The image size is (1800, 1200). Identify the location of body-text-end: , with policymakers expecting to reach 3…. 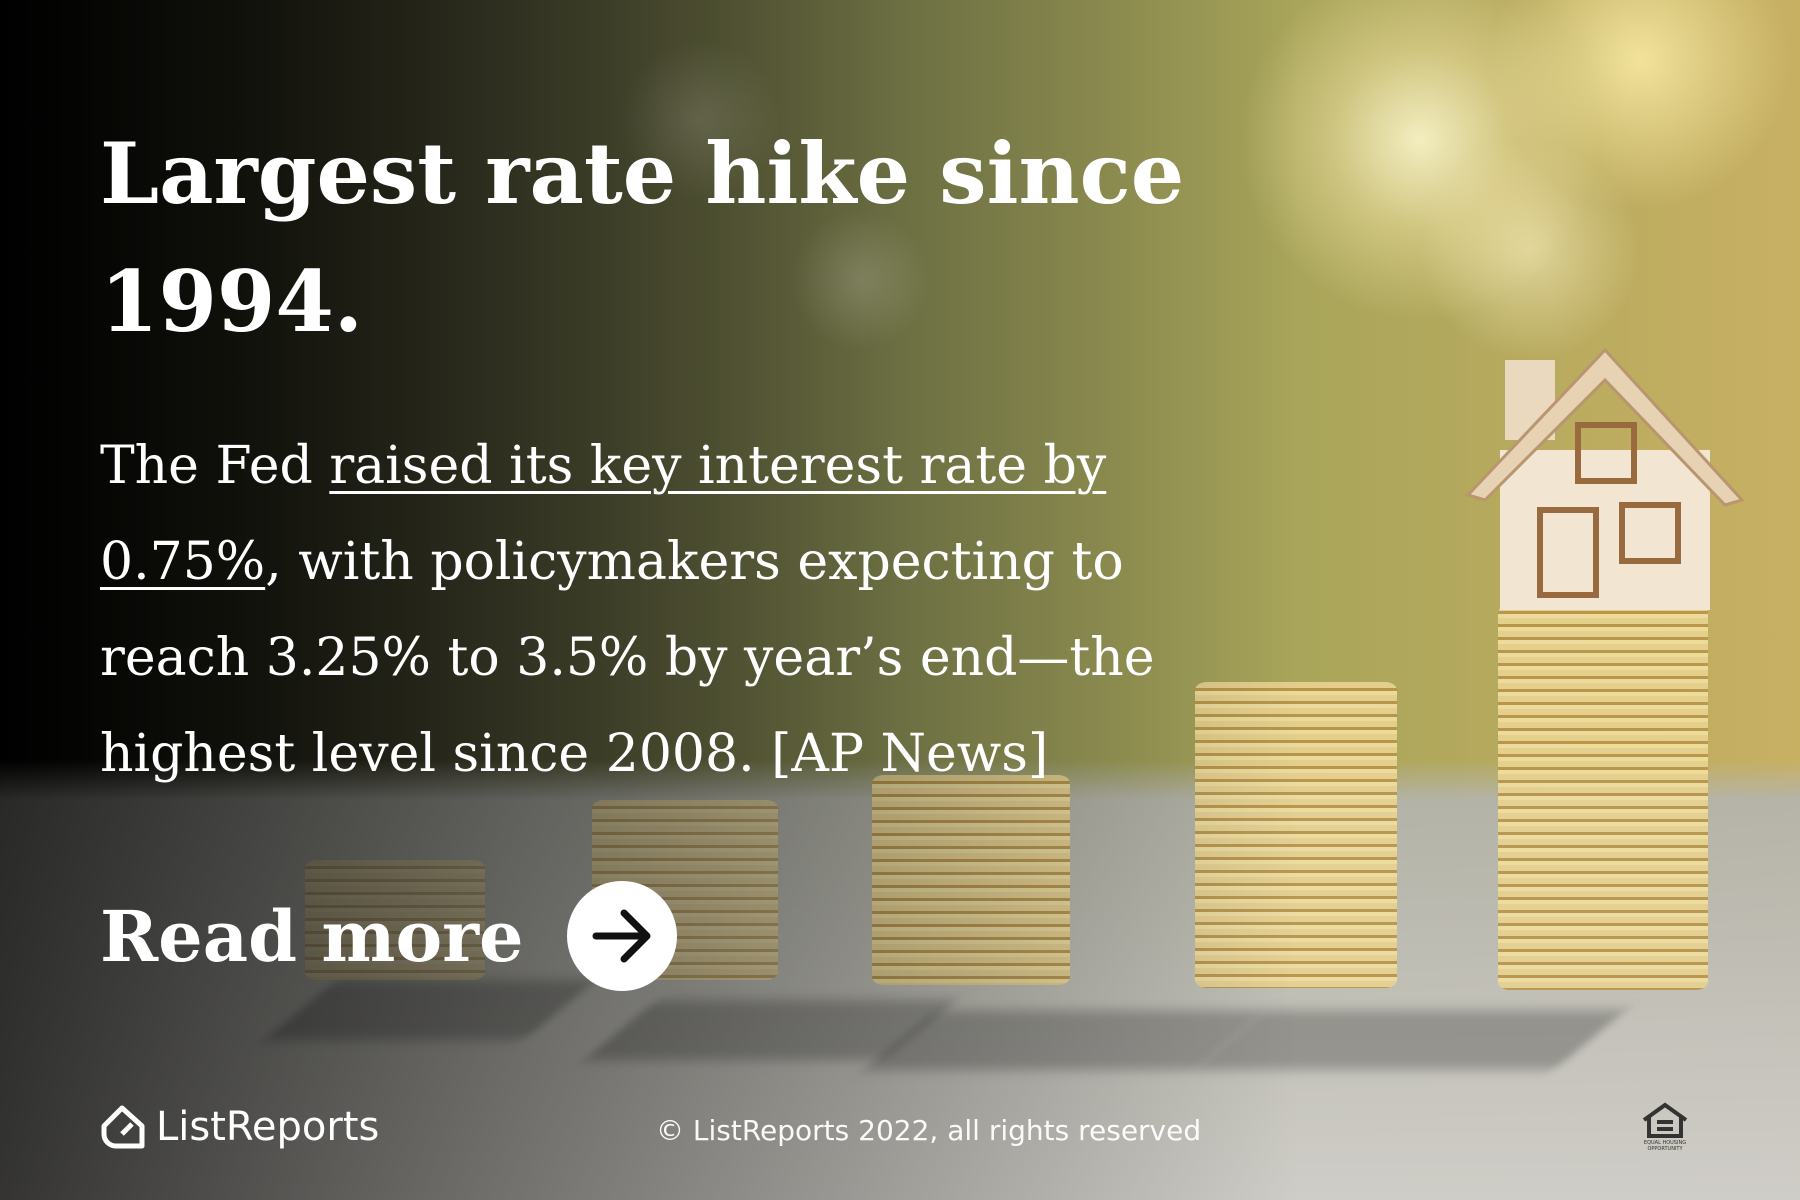
(627, 658).